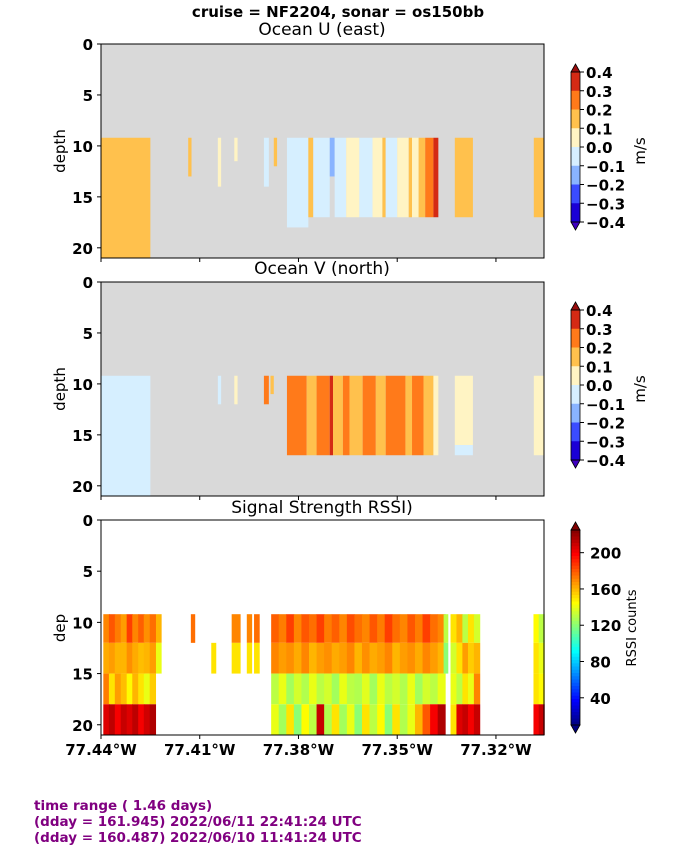 The image size is (675, 855). I want to click on panel-title-u: Ocean U (east), so click(321, 30).